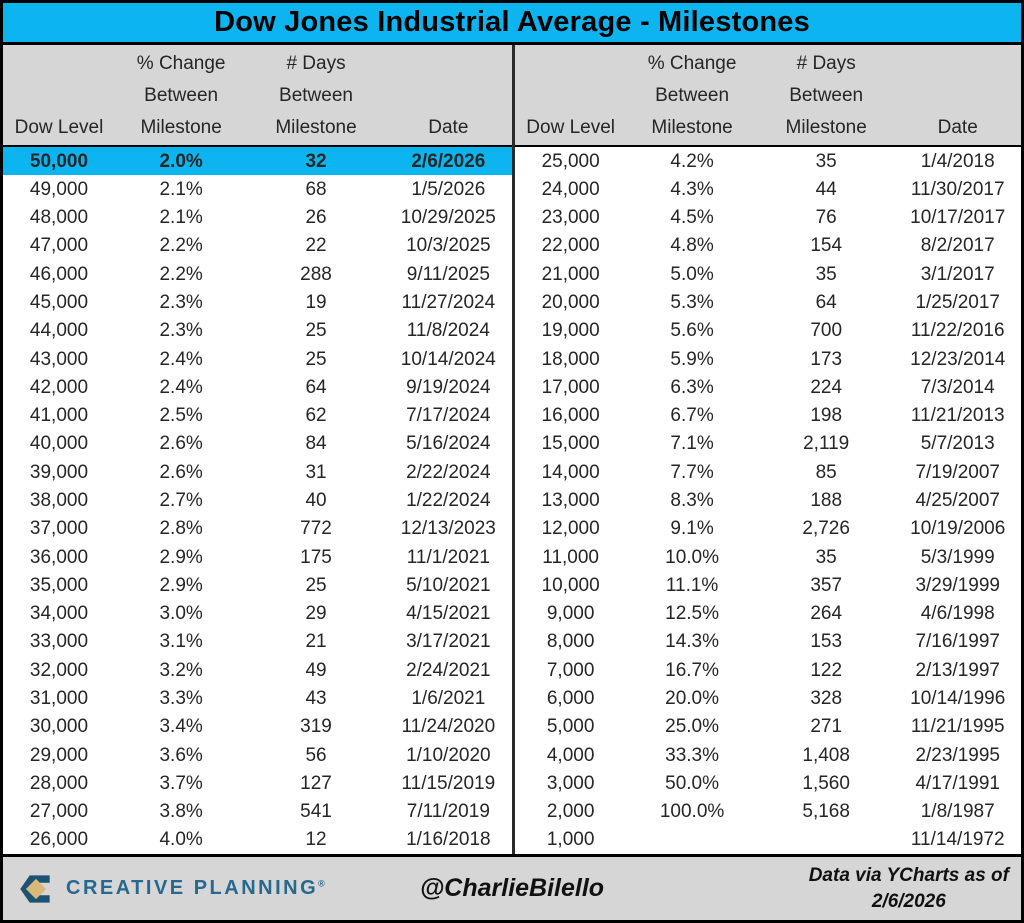 Image resolution: width=1024 pixels, height=923 pixels. What do you see at coordinates (692, 63) in the screenshot?
I see `col-header-line: % Change` at bounding box center [692, 63].